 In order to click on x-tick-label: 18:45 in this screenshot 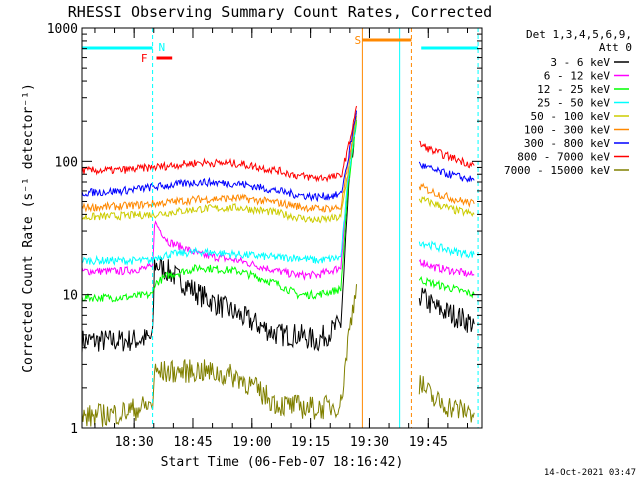, I will do `click(192, 442)`.